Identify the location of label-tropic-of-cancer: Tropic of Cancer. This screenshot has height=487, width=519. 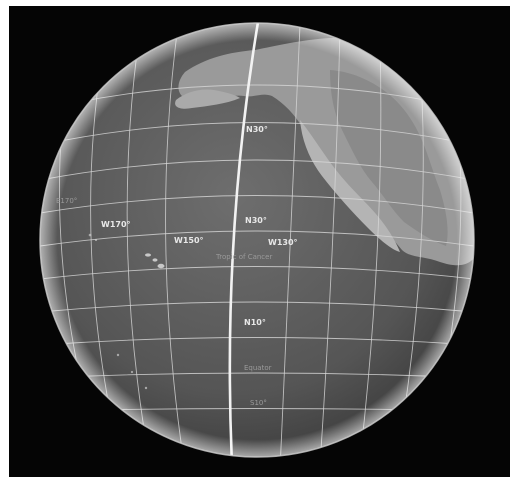
(243, 257).